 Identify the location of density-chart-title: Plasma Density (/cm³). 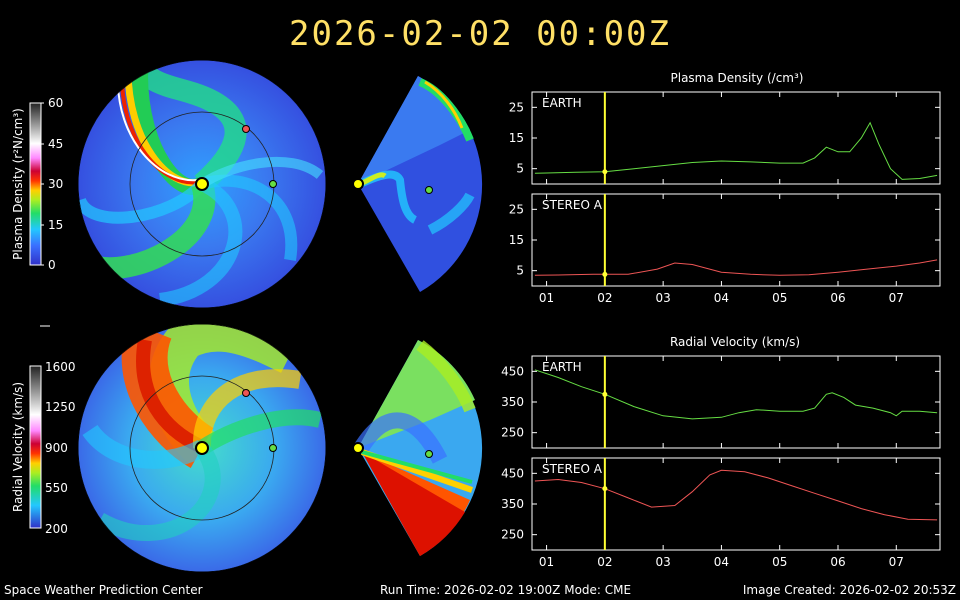
(737, 78).